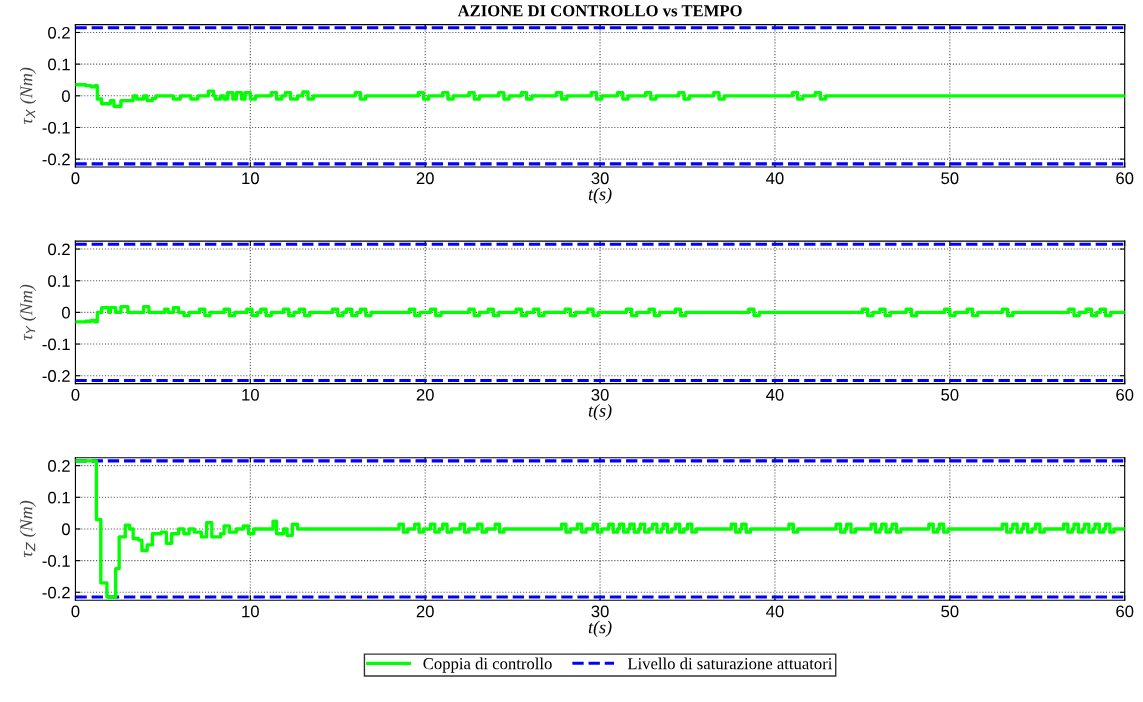 This screenshot has width=1143, height=702. Describe the element at coordinates (28, 312) in the screenshot. I see `y-axis-title: τ$_{Y}$ (Nm)` at that location.